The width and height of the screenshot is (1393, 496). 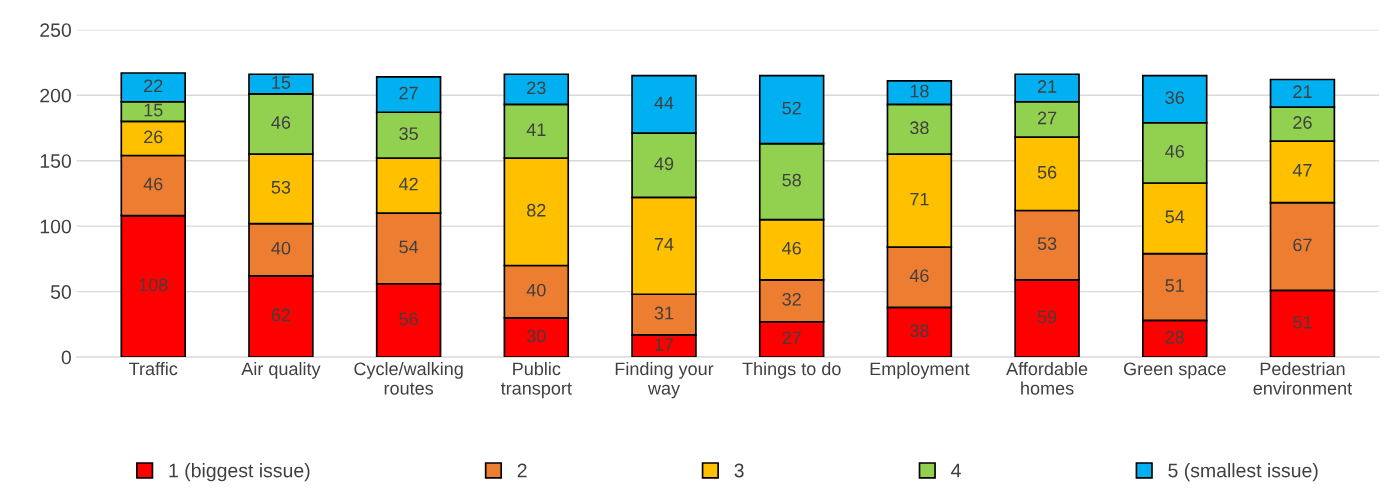 I want to click on y-tick-label: 250, so click(x=55, y=30).